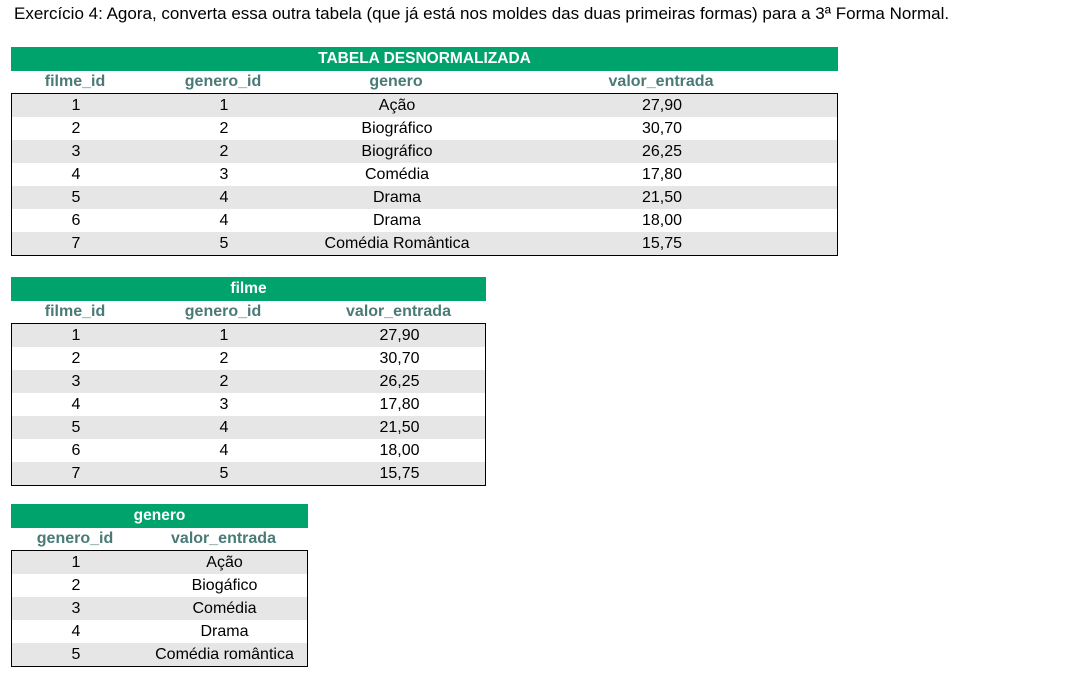  I want to click on table-row: 4 3 17,80, so click(248, 404).